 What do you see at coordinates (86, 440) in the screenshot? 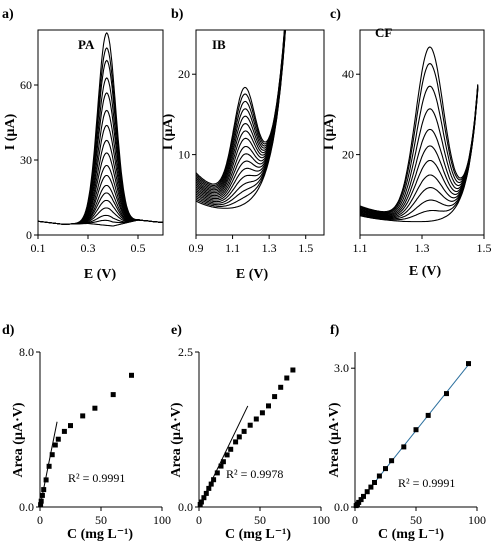
I see `panel-d-points` at bounding box center [86, 440].